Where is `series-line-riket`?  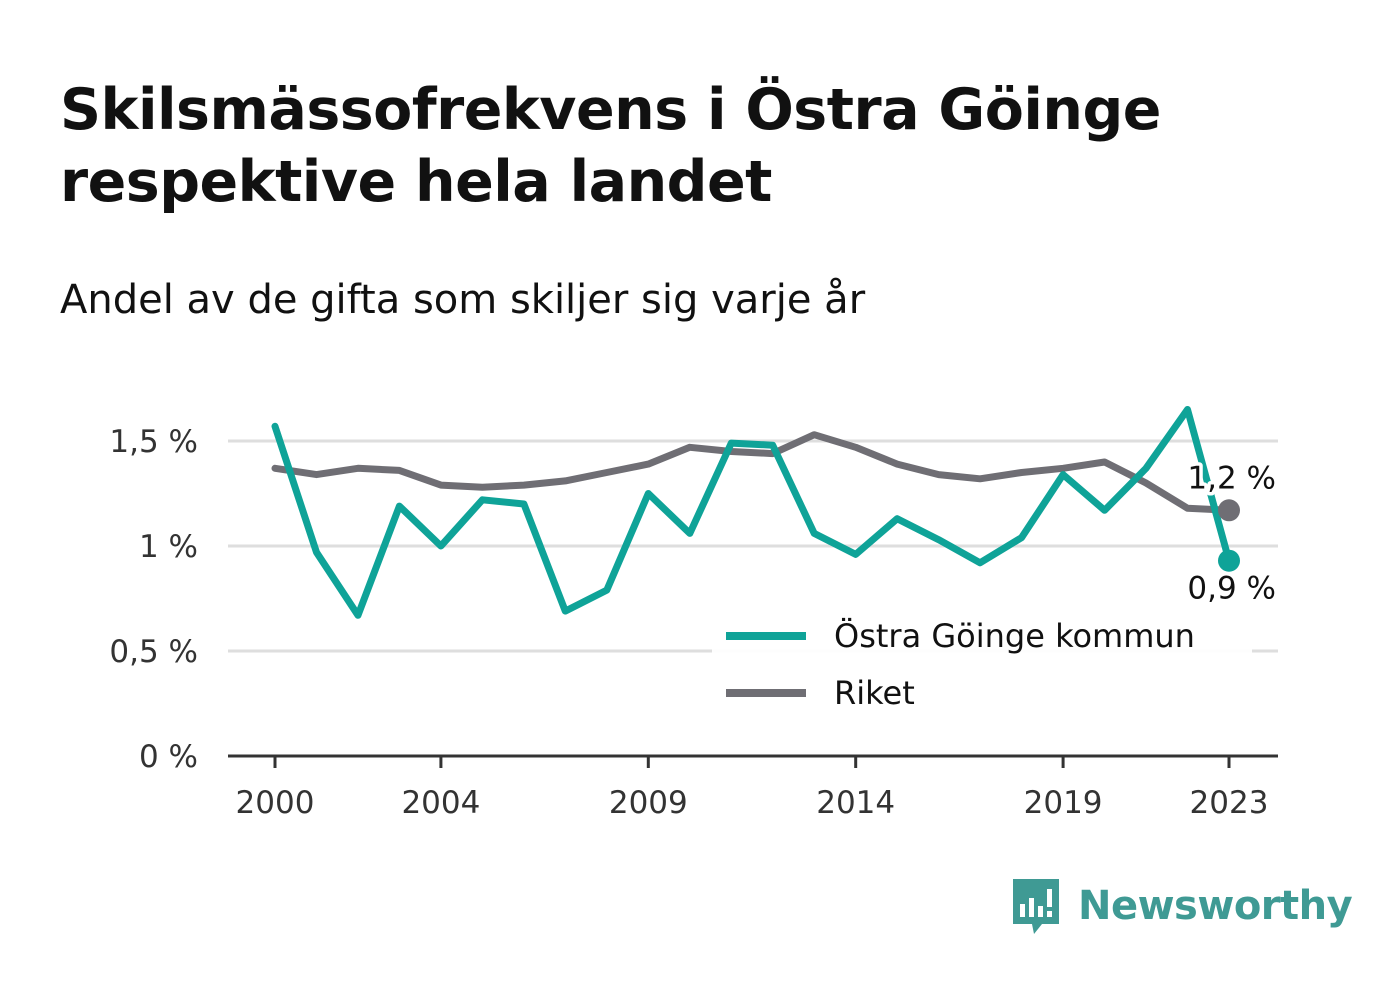
series-line-riket is located at coordinates (752, 472).